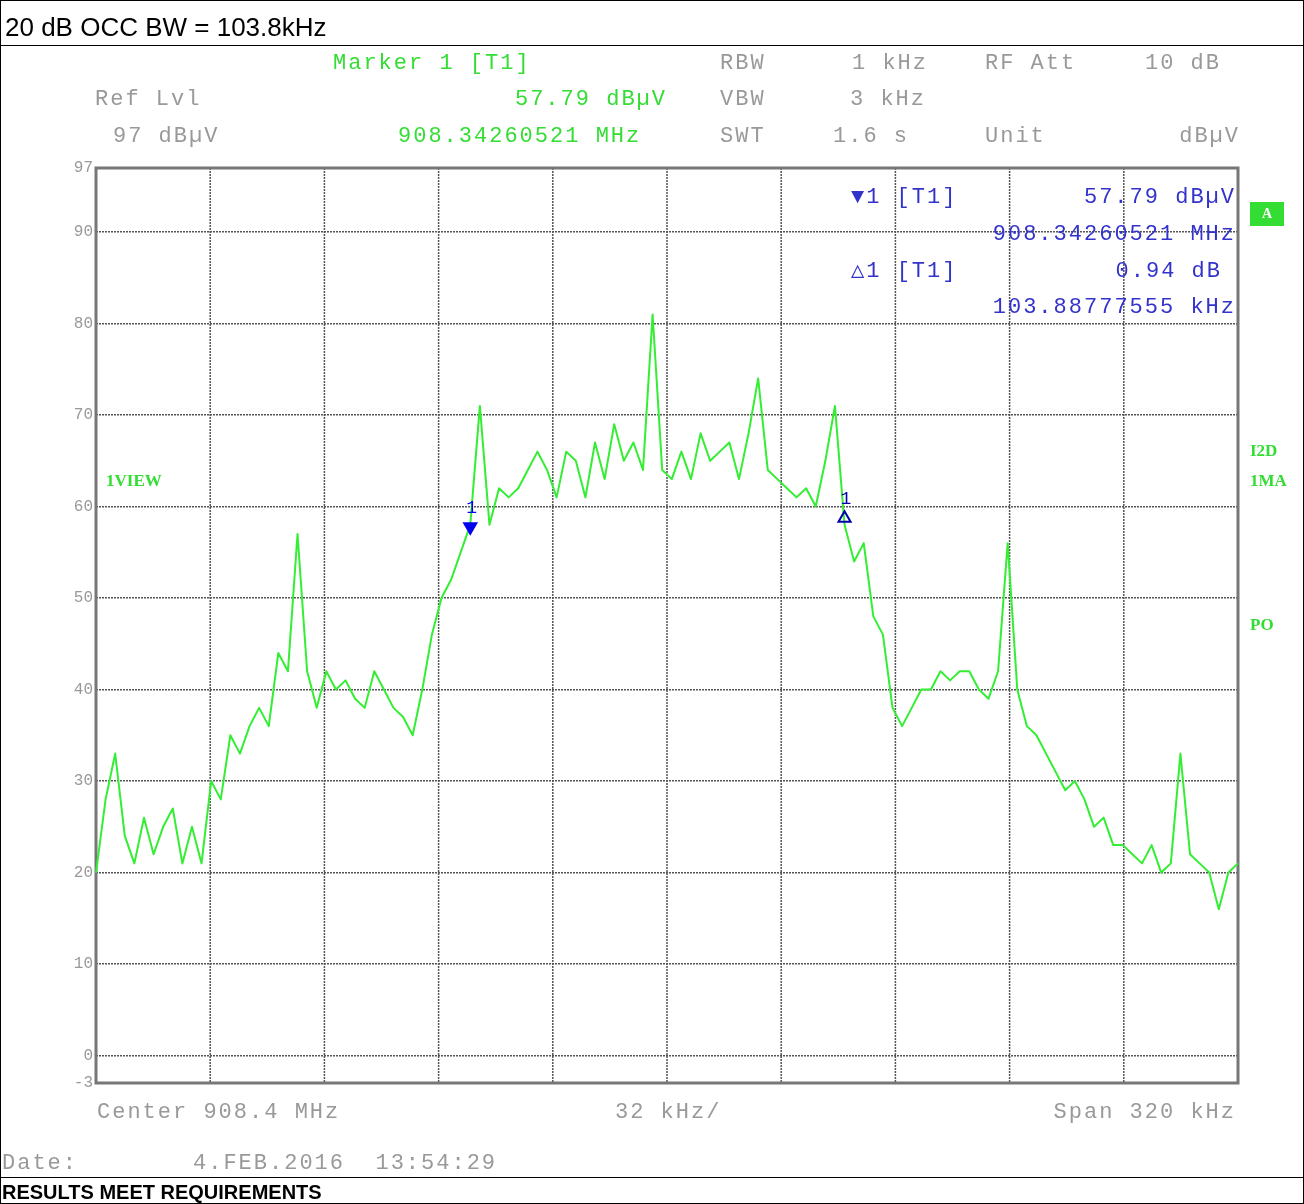 The width and height of the screenshot is (1304, 1204). I want to click on annotation: ▼1 [T1], so click(904, 197).